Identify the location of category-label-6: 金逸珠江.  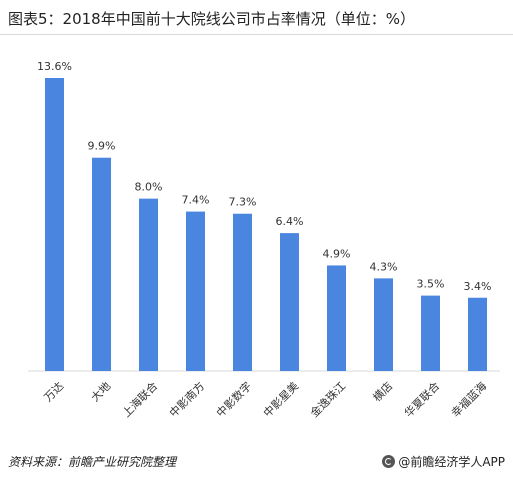
(327, 399).